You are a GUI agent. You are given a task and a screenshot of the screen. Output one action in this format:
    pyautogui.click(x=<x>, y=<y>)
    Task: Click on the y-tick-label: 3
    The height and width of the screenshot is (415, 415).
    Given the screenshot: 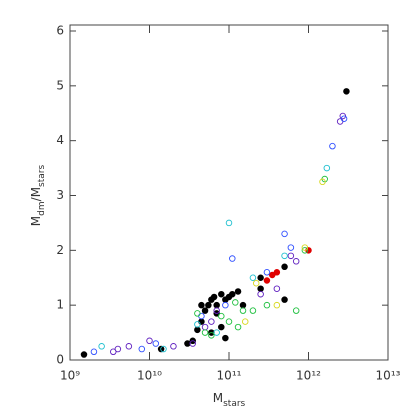 What is the action you would take?
    pyautogui.click(x=60, y=195)
    